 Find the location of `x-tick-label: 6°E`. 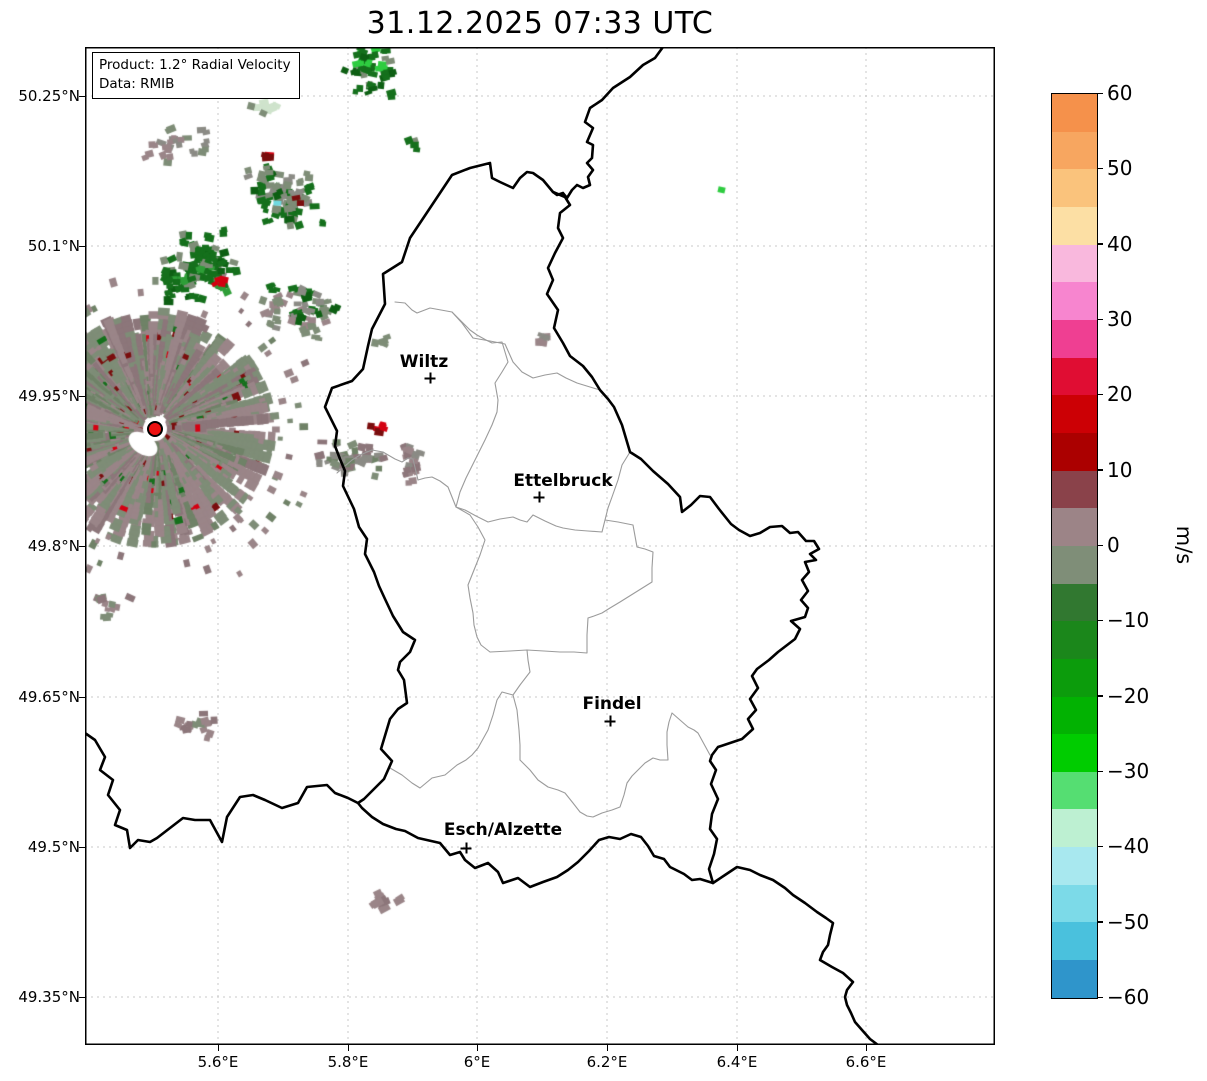

x-tick-label: 6°E is located at coordinates (477, 1062).